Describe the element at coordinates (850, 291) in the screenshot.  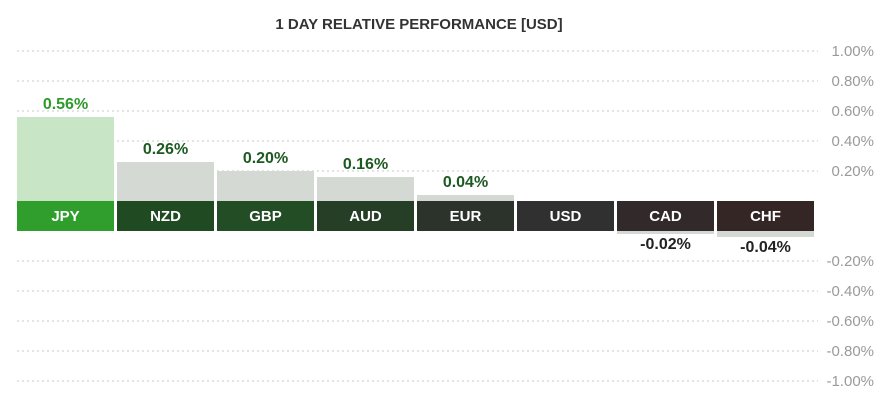
I see `y-tick-label: -0.40%` at that location.